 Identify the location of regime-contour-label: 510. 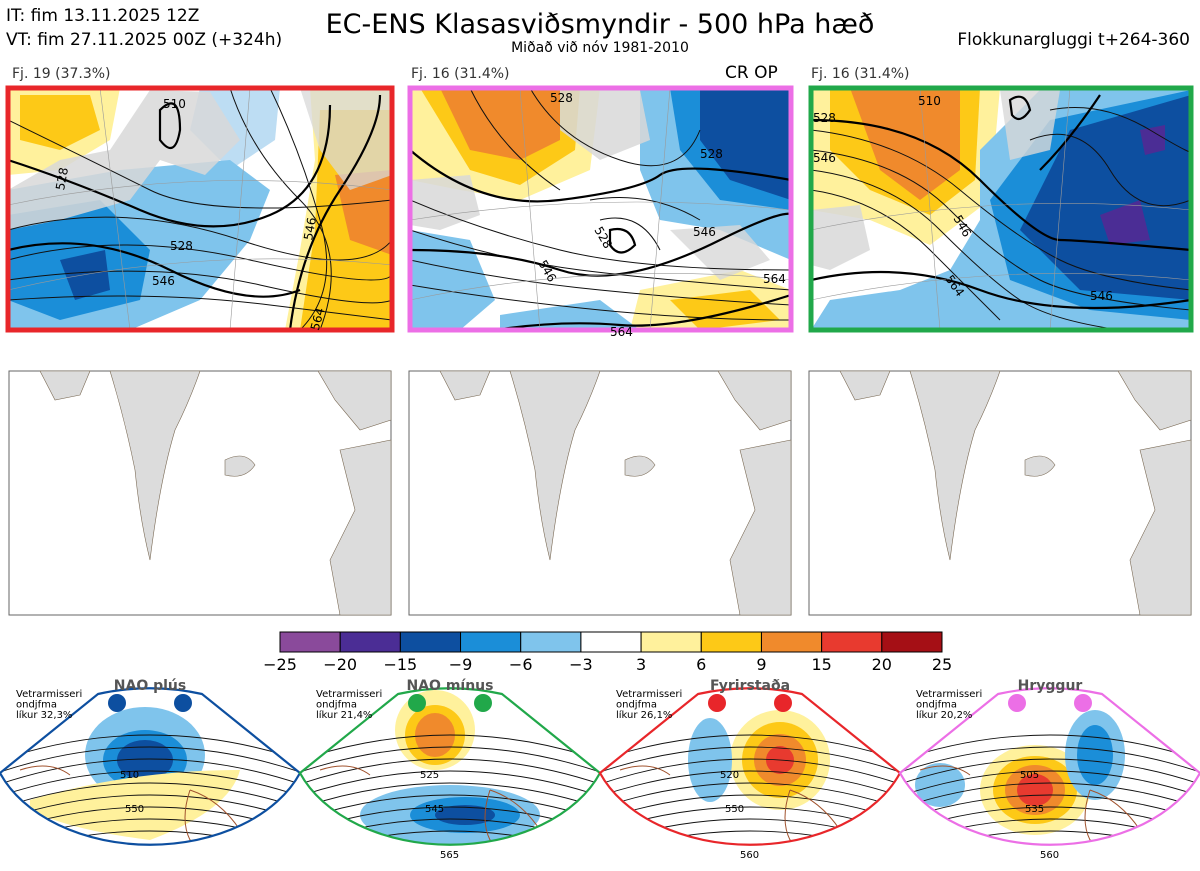
(129, 775).